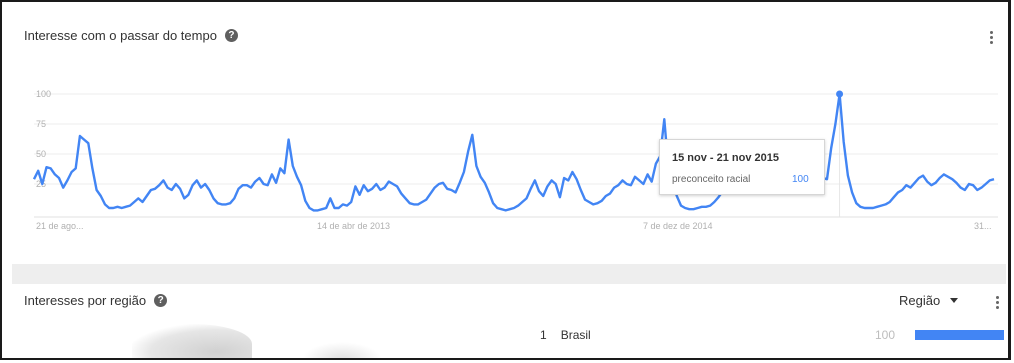 Image resolution: width=1014 pixels, height=363 pixels. I want to click on interest-over-time-header: Interesse com o passar do tempo ?, so click(131, 35).